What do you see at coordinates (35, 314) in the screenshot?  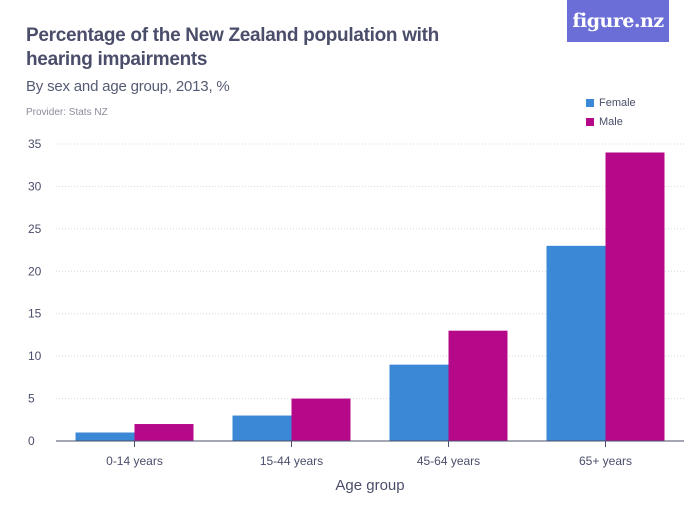 I see `y-tick-label: 15` at bounding box center [35, 314].